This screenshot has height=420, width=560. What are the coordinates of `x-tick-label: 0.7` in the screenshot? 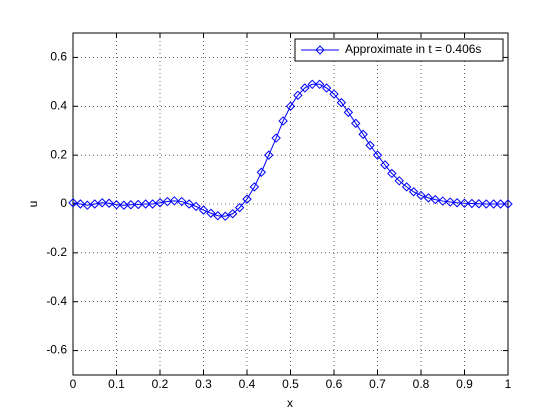 It's located at (377, 384).